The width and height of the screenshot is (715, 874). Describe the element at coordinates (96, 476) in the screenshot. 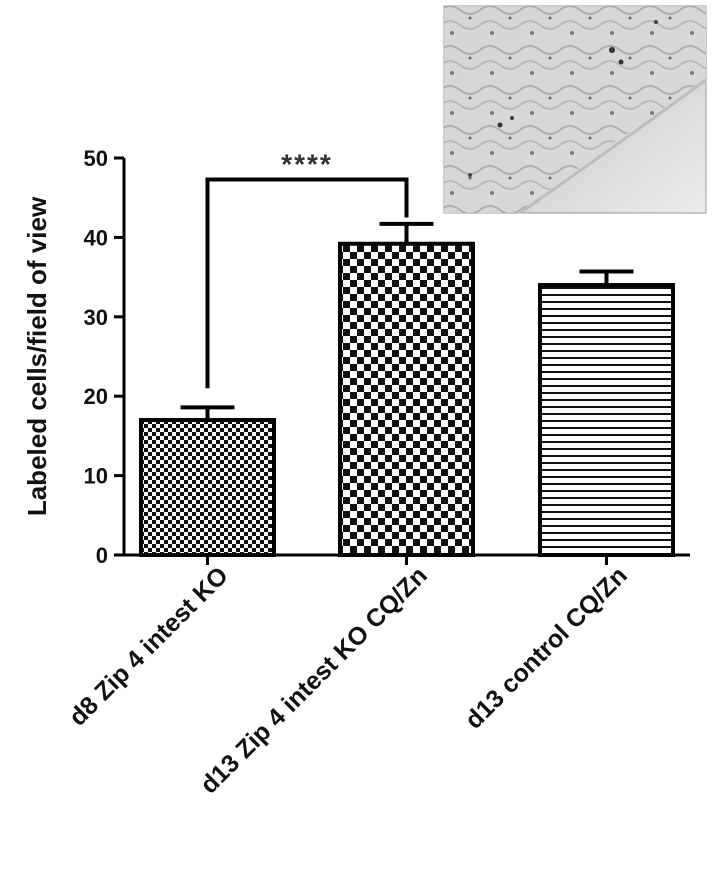

I see `y-tick-label: 10` at that location.